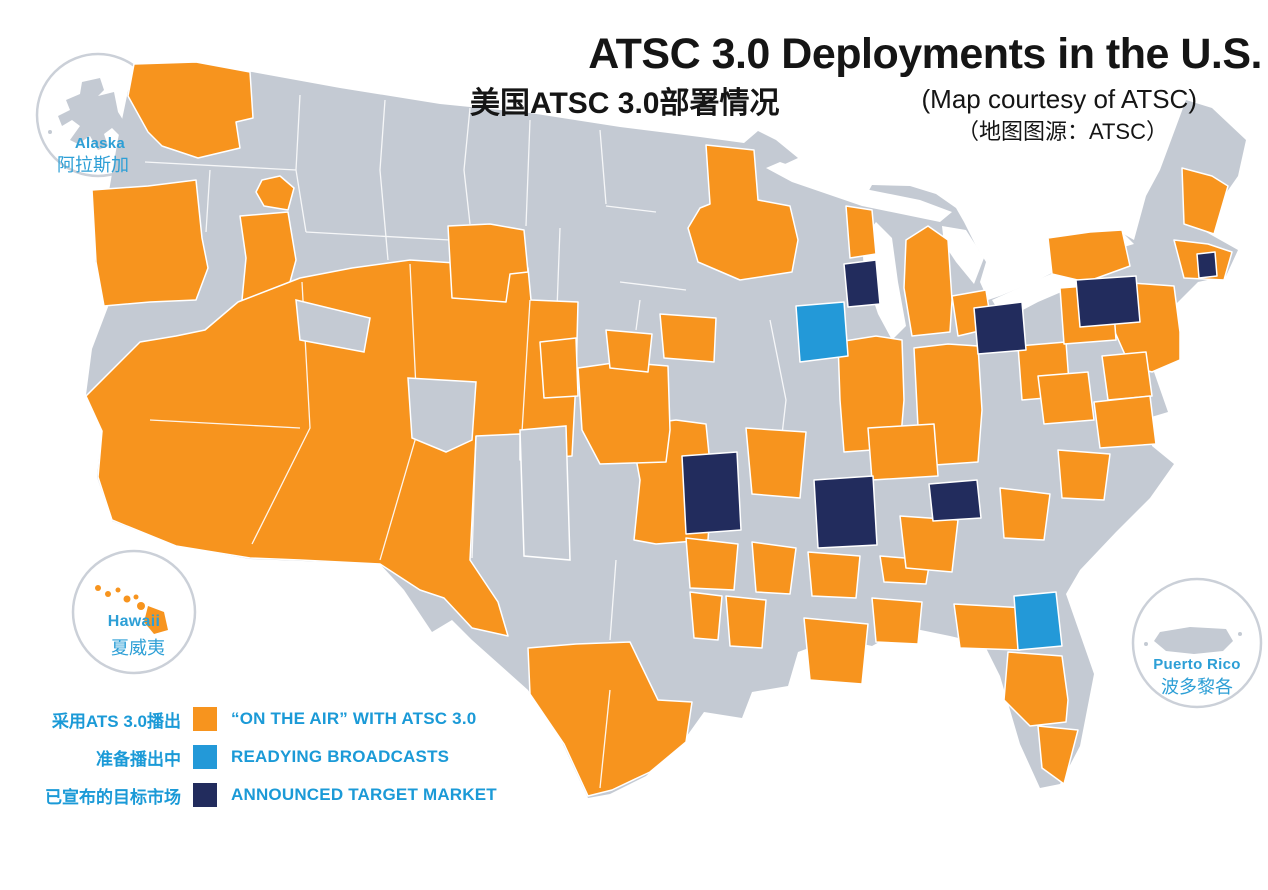  What do you see at coordinates (1059, 99) in the screenshot?
I see `map-courtesy-note: (Map courtesy of ATSC)` at bounding box center [1059, 99].